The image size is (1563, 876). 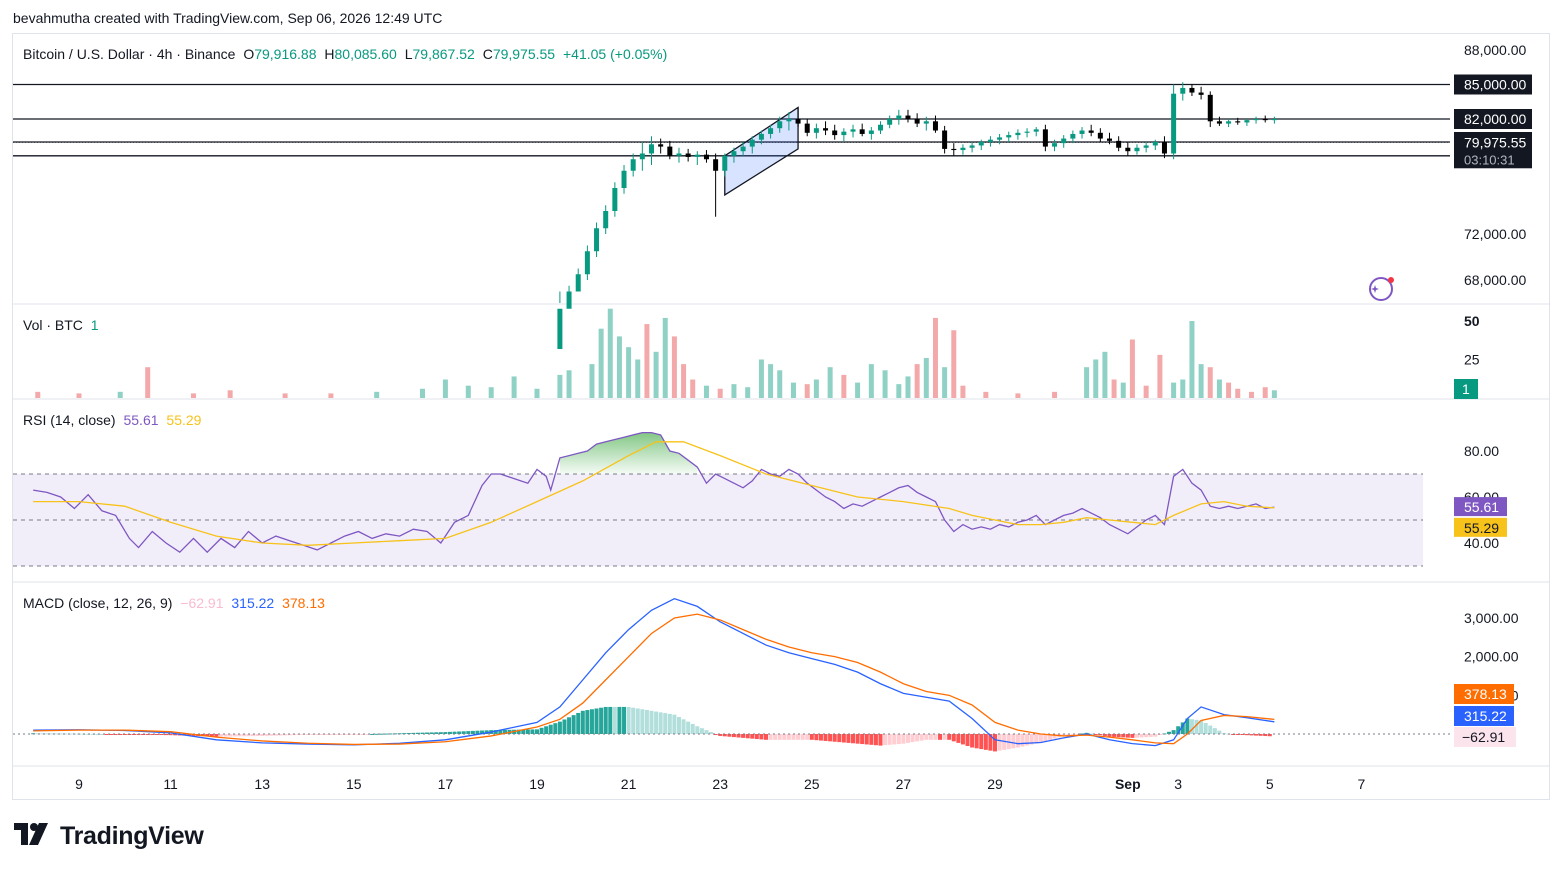 What do you see at coordinates (1495, 50) in the screenshot?
I see `price-tick-label: 88,000.00` at bounding box center [1495, 50].